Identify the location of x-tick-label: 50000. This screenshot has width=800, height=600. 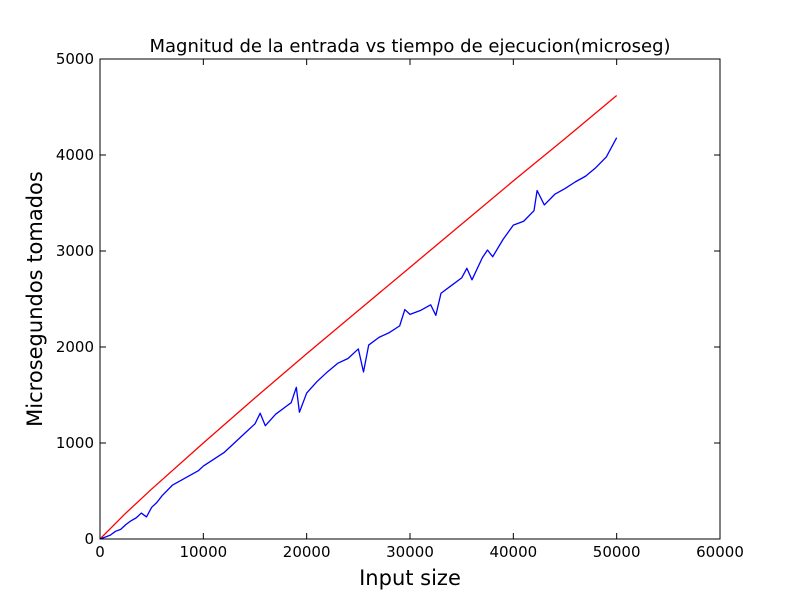
(617, 552).